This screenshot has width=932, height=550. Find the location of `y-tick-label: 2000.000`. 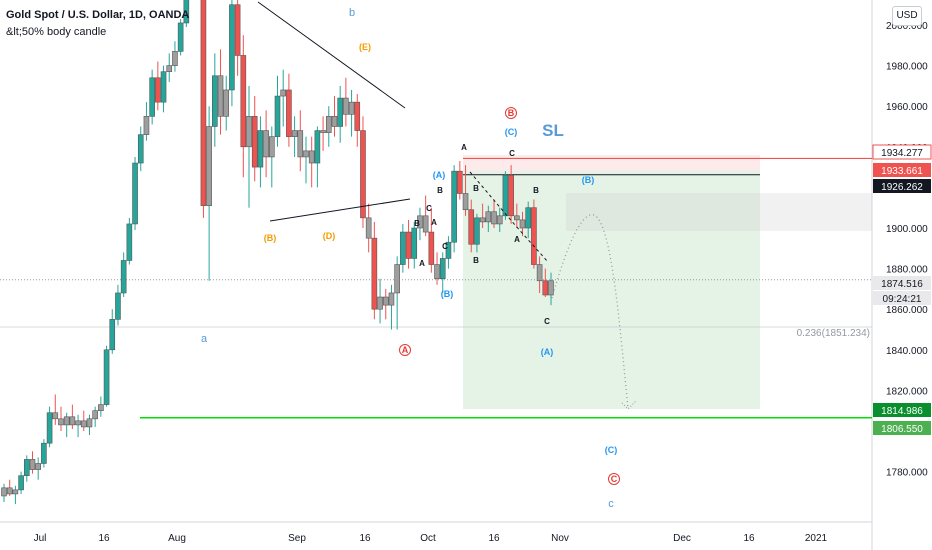

y-tick-label: 2000.000 is located at coordinates (907, 26).